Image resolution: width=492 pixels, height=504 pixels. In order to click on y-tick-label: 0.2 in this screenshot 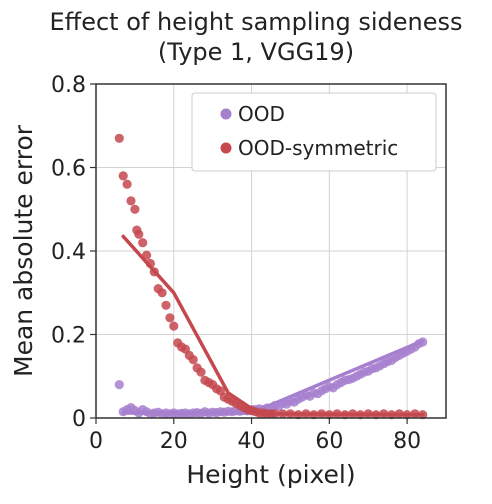, I will do `click(68, 336)`.